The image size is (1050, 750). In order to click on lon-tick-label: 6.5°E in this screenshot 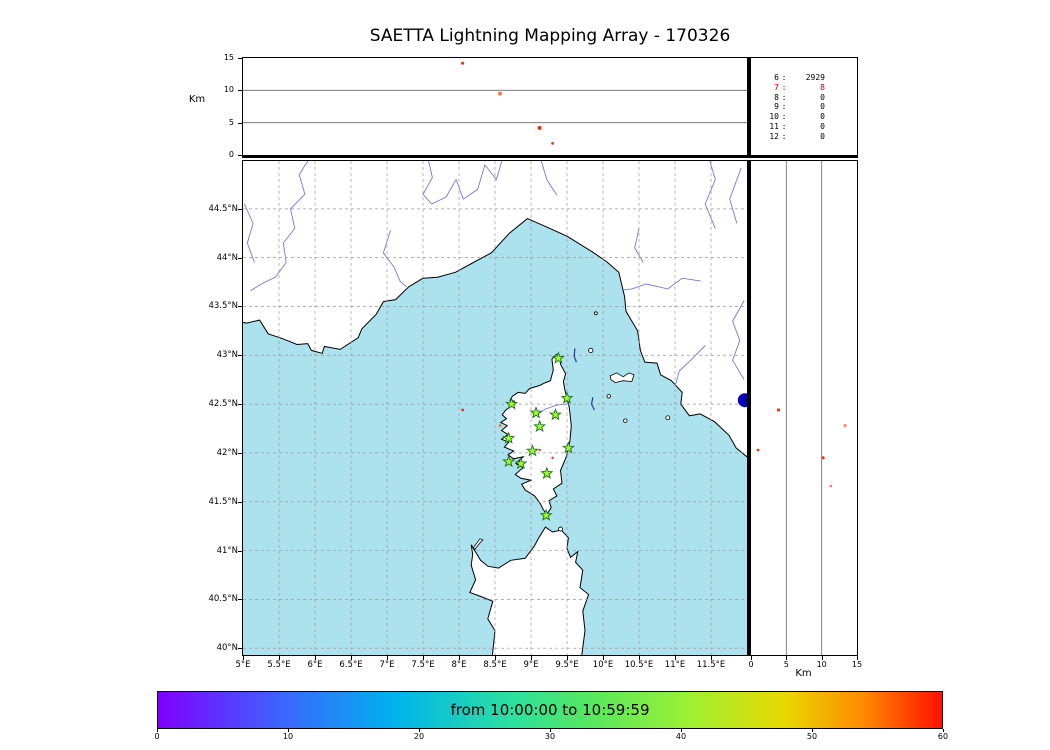, I will do `click(351, 665)`.